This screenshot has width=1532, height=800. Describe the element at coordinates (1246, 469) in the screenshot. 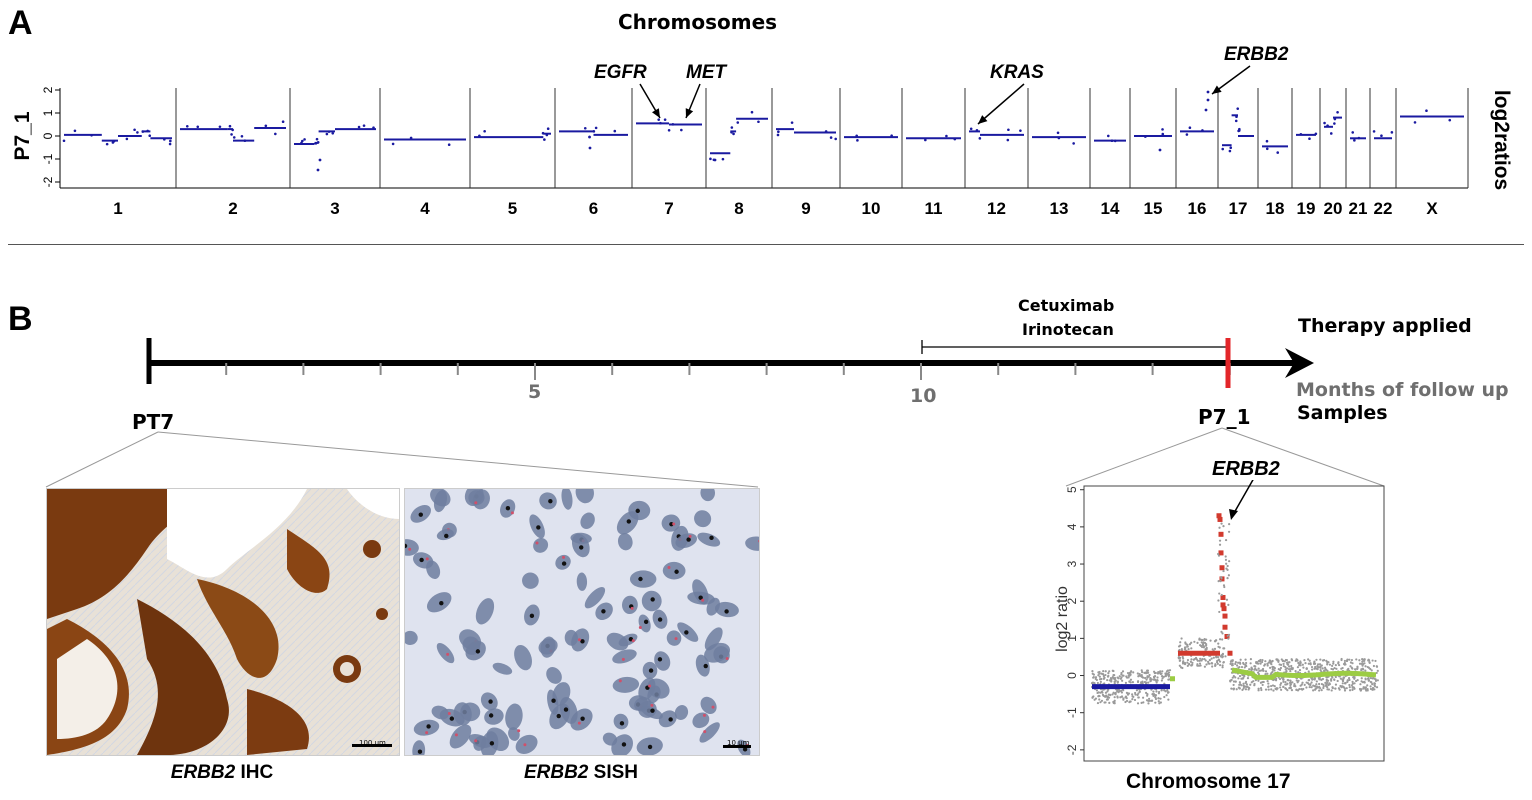

I see `inset-gene-label: ERBB2` at that location.